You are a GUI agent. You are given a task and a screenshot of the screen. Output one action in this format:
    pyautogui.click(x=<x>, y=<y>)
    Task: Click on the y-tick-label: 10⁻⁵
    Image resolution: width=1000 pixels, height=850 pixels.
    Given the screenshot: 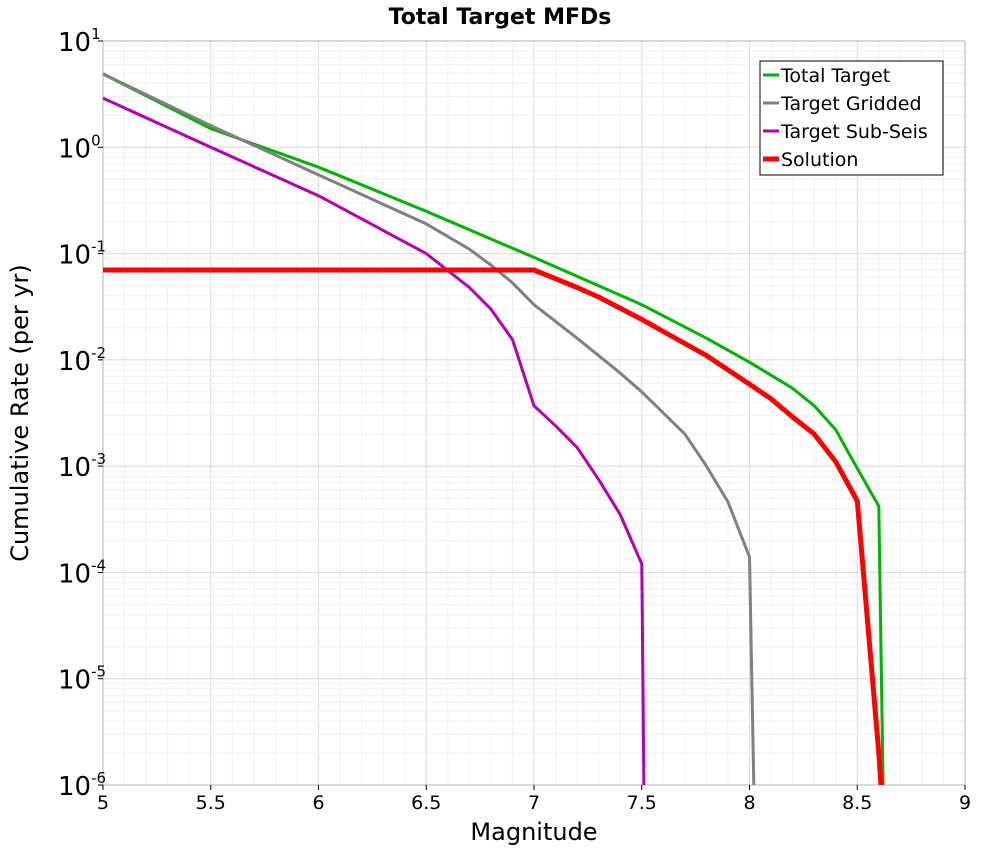 What is the action you would take?
    pyautogui.click(x=82, y=679)
    